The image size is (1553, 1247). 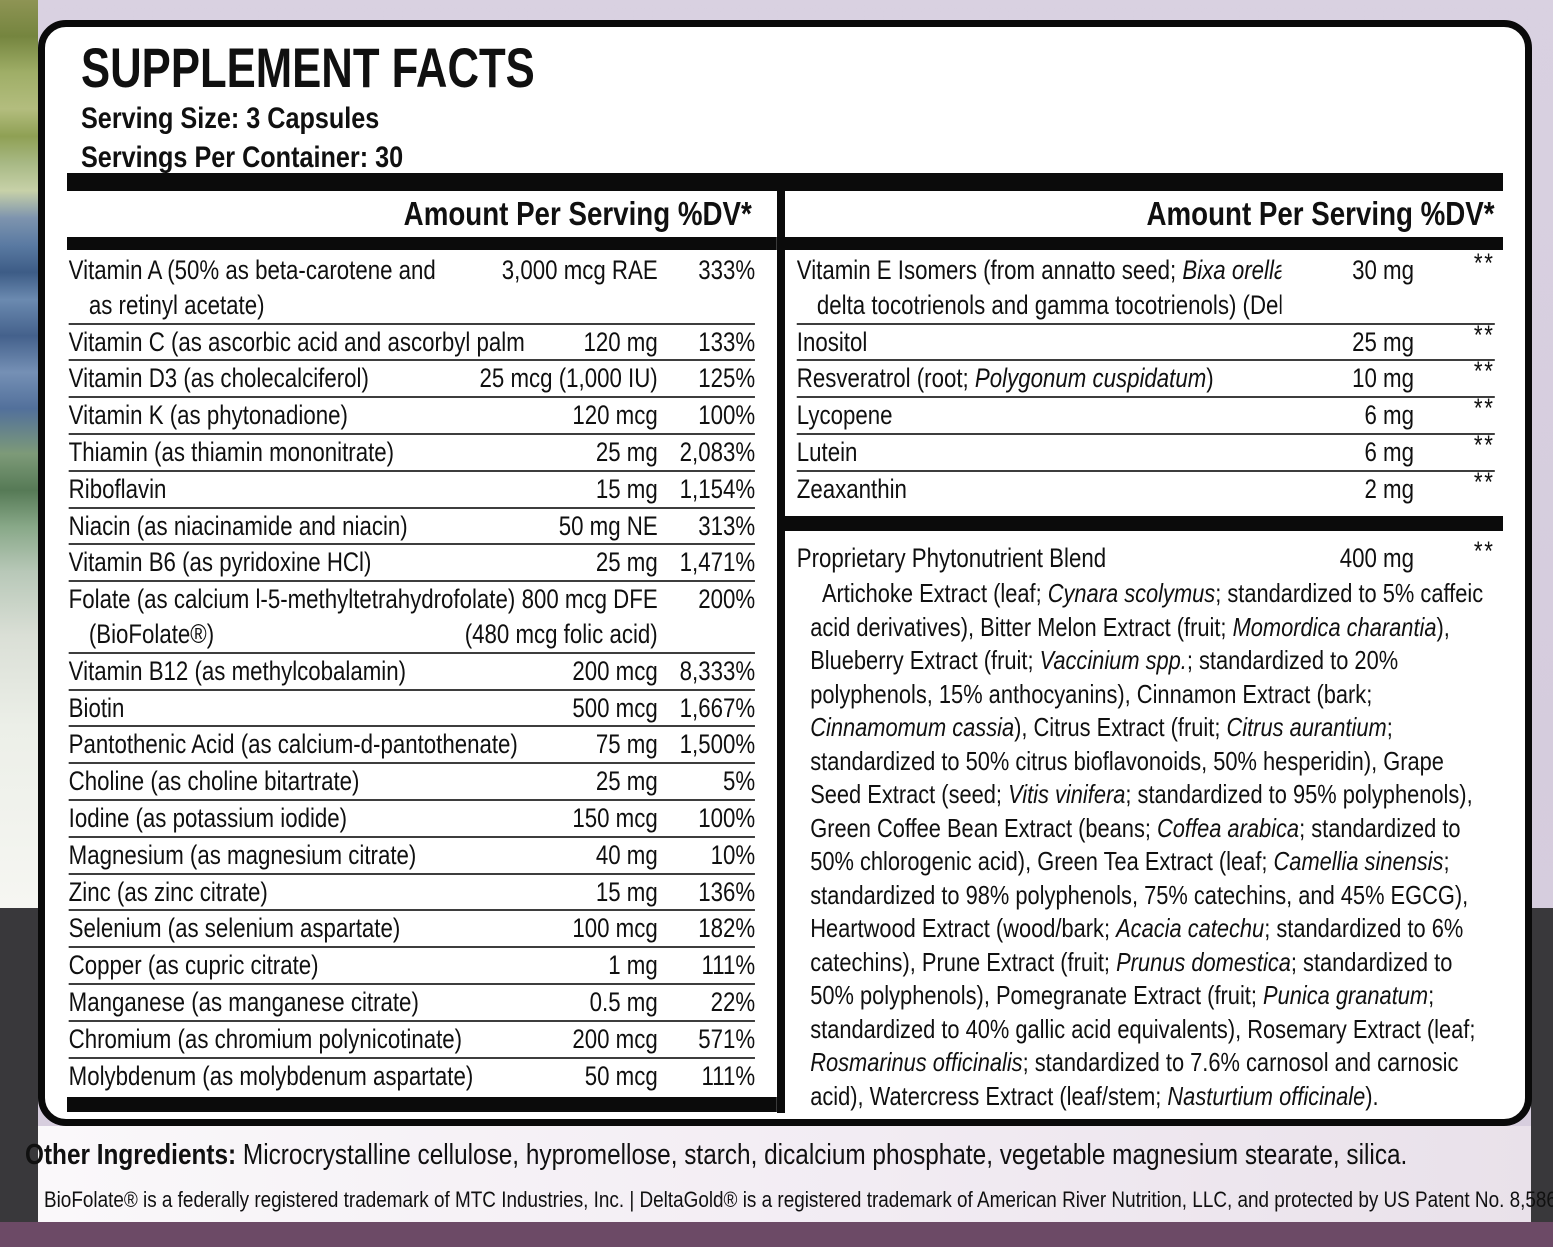 What do you see at coordinates (422, 243) in the screenshot?
I see `column-header-bar-left` at bounding box center [422, 243].